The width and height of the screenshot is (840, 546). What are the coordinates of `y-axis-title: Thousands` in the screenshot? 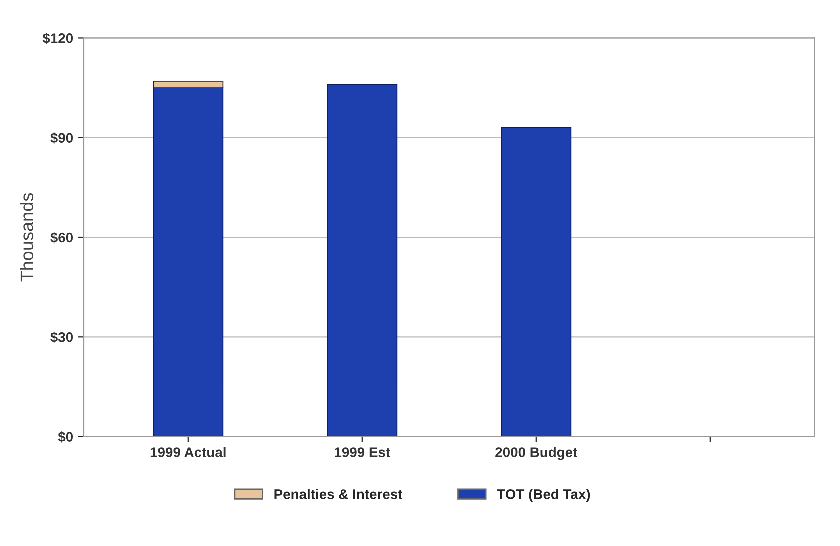 It's located at (27, 237).